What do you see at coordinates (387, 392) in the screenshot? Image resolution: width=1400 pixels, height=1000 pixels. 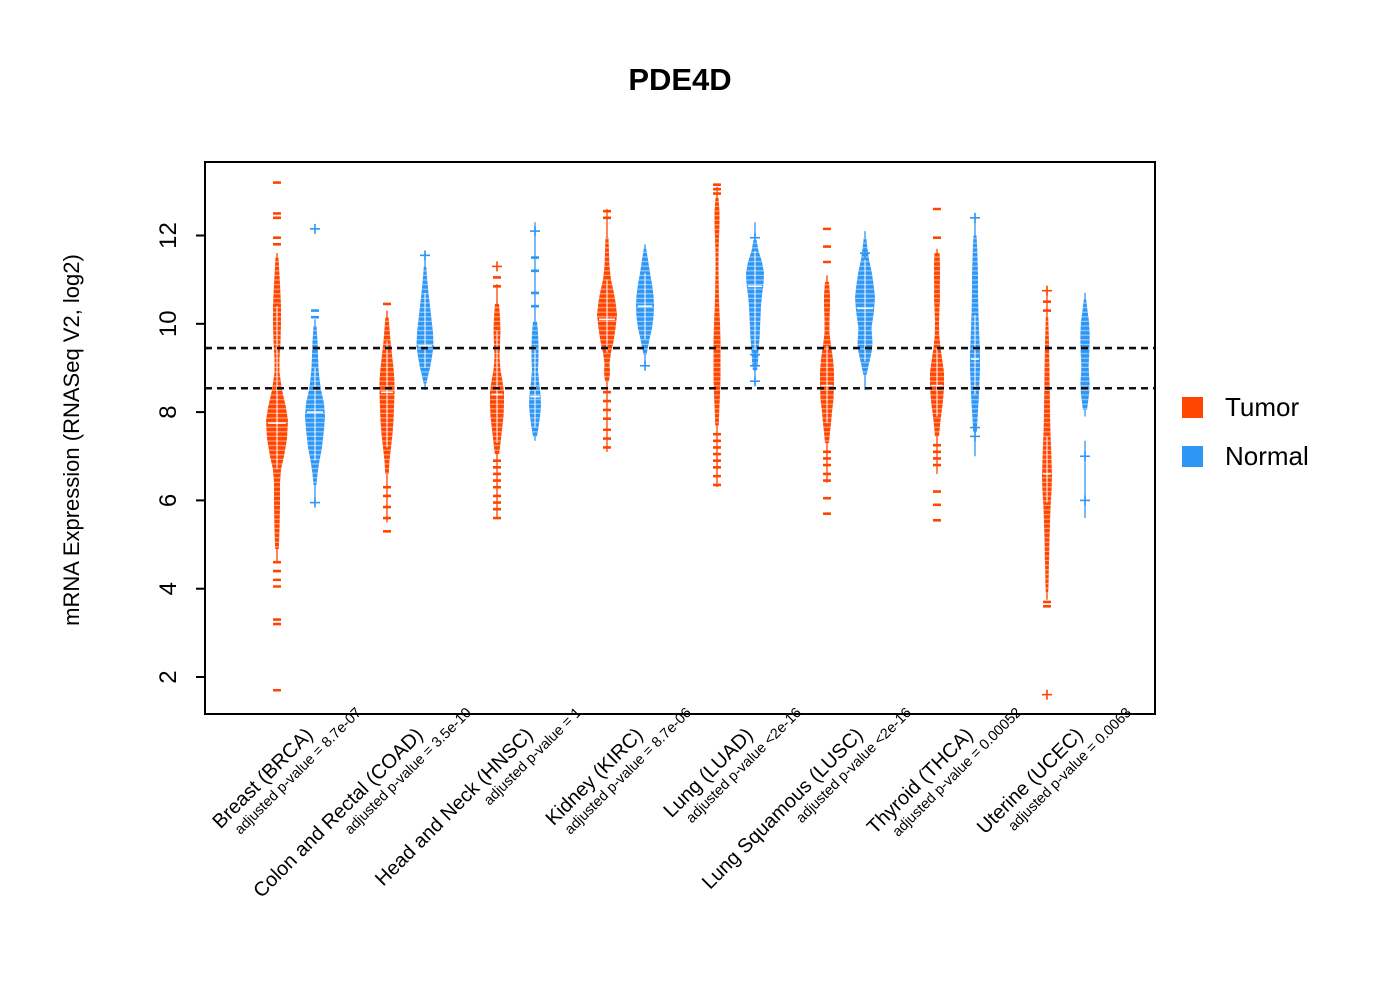 I see `coad-tumor-median-gap` at bounding box center [387, 392].